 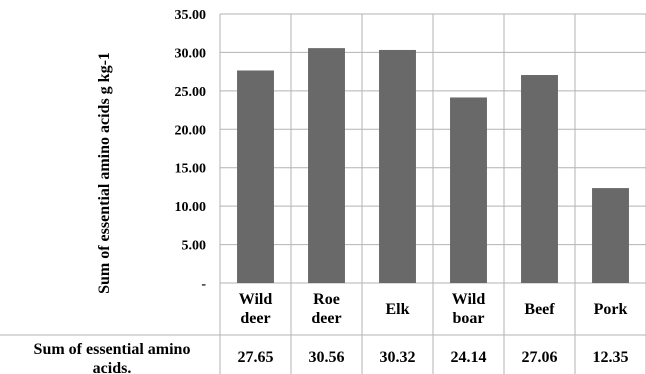 What do you see at coordinates (191, 53) in the screenshot?
I see `y-tick-label: 30.00` at bounding box center [191, 53].